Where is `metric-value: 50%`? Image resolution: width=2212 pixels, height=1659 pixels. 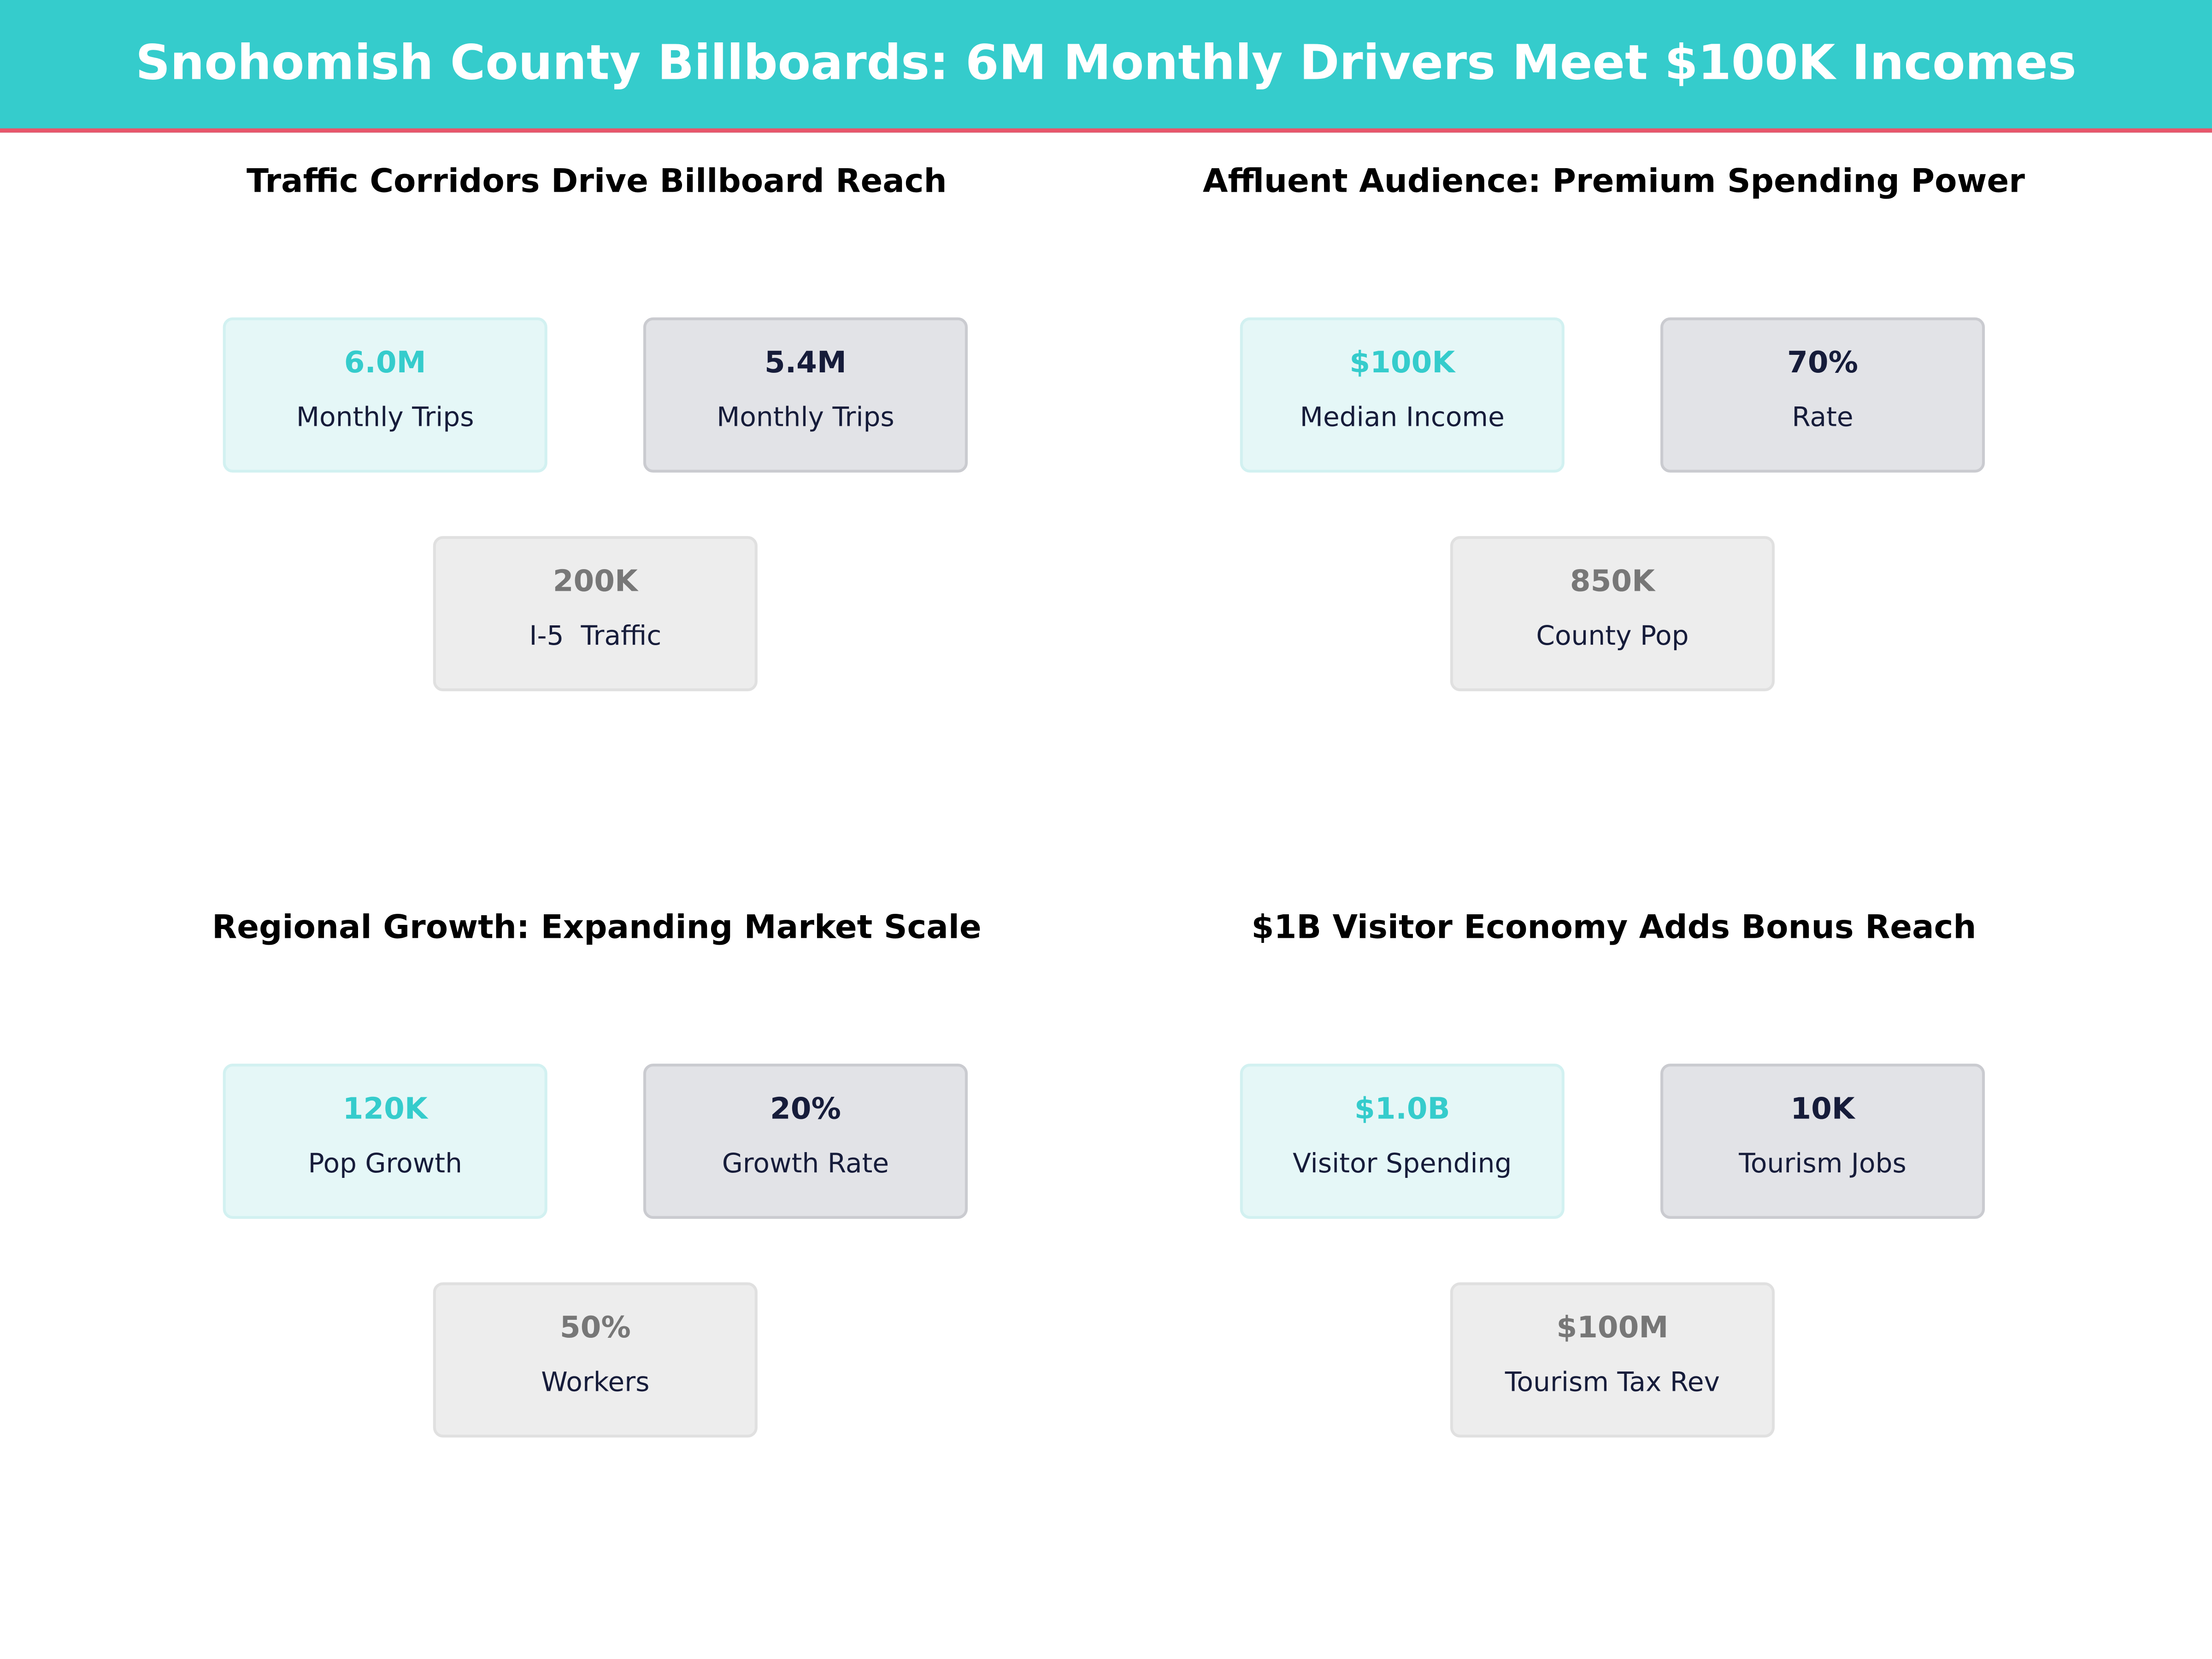 metric-value: 50% is located at coordinates (595, 1327).